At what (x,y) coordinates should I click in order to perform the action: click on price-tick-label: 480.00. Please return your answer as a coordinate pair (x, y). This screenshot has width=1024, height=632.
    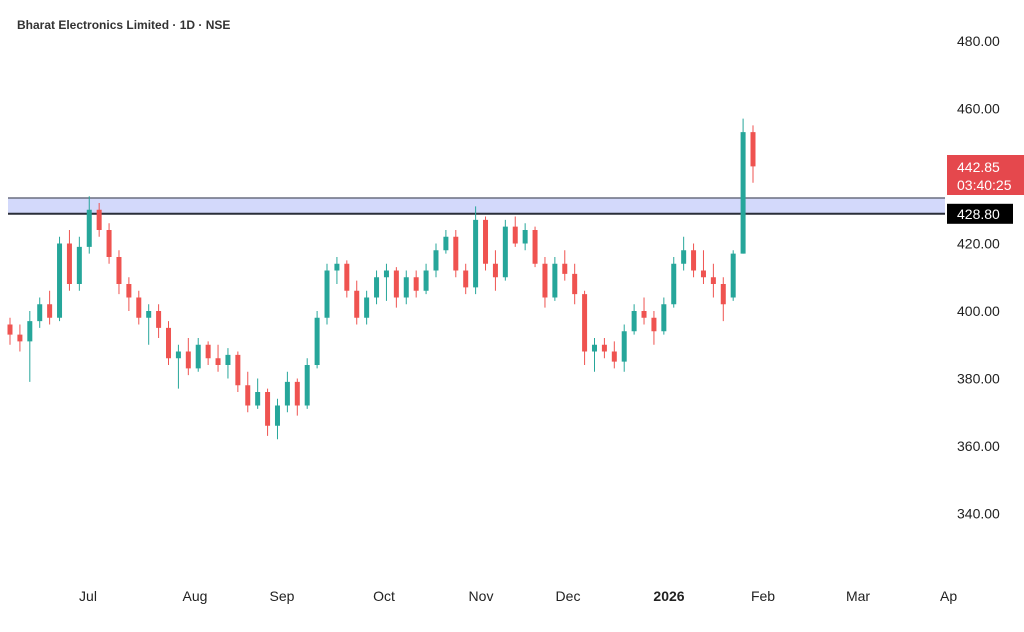
    Looking at the image, I should click on (978, 41).